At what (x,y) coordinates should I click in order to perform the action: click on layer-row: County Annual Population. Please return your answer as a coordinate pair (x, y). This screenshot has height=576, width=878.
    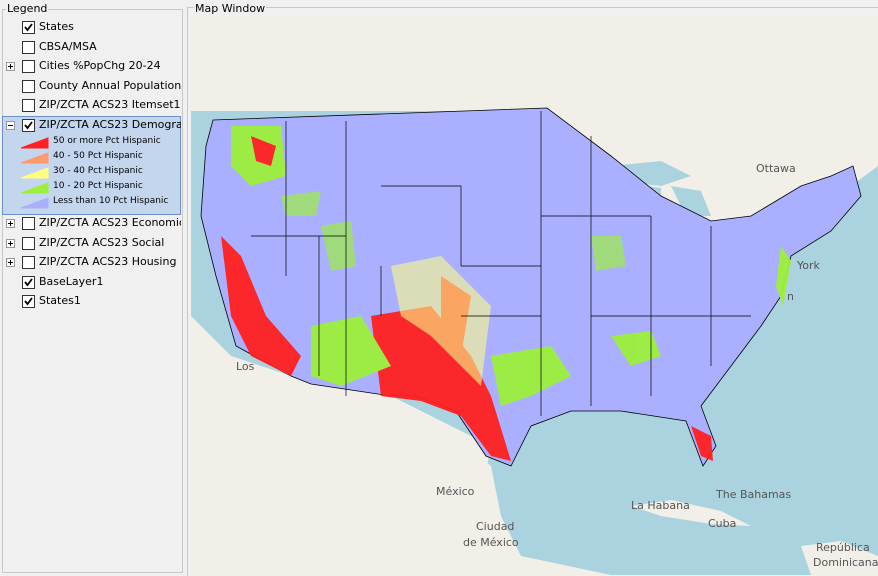
    Looking at the image, I should click on (92, 87).